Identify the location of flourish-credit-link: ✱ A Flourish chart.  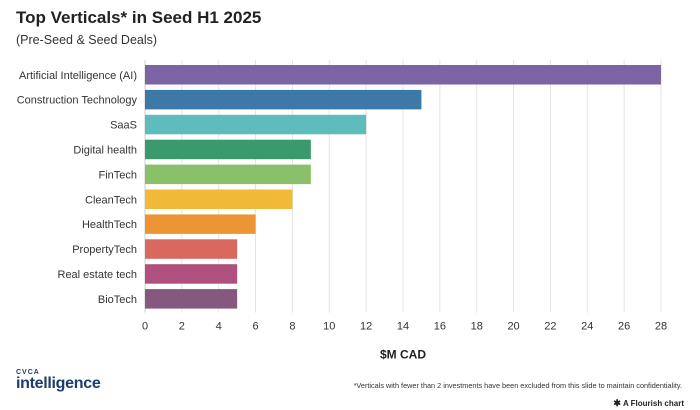
(648, 403).